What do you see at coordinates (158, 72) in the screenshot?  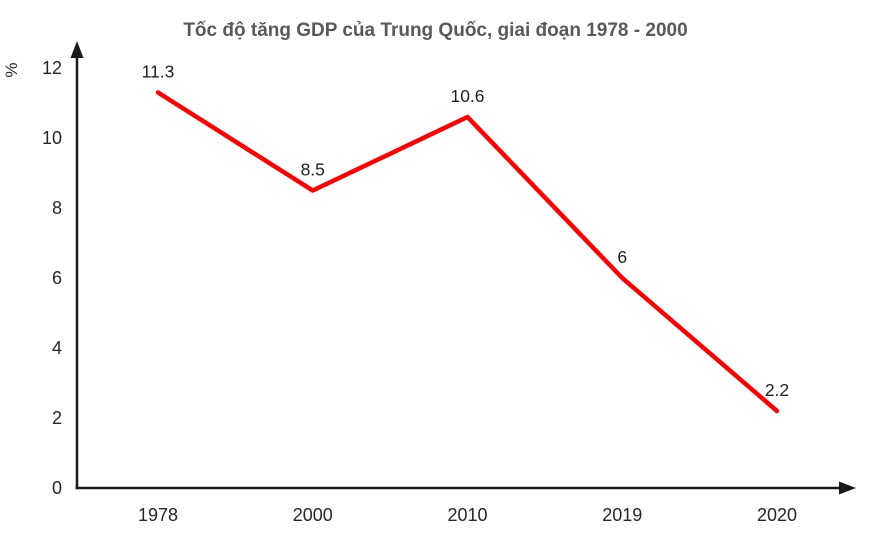 I see `data-point-label: 11.3` at bounding box center [158, 72].